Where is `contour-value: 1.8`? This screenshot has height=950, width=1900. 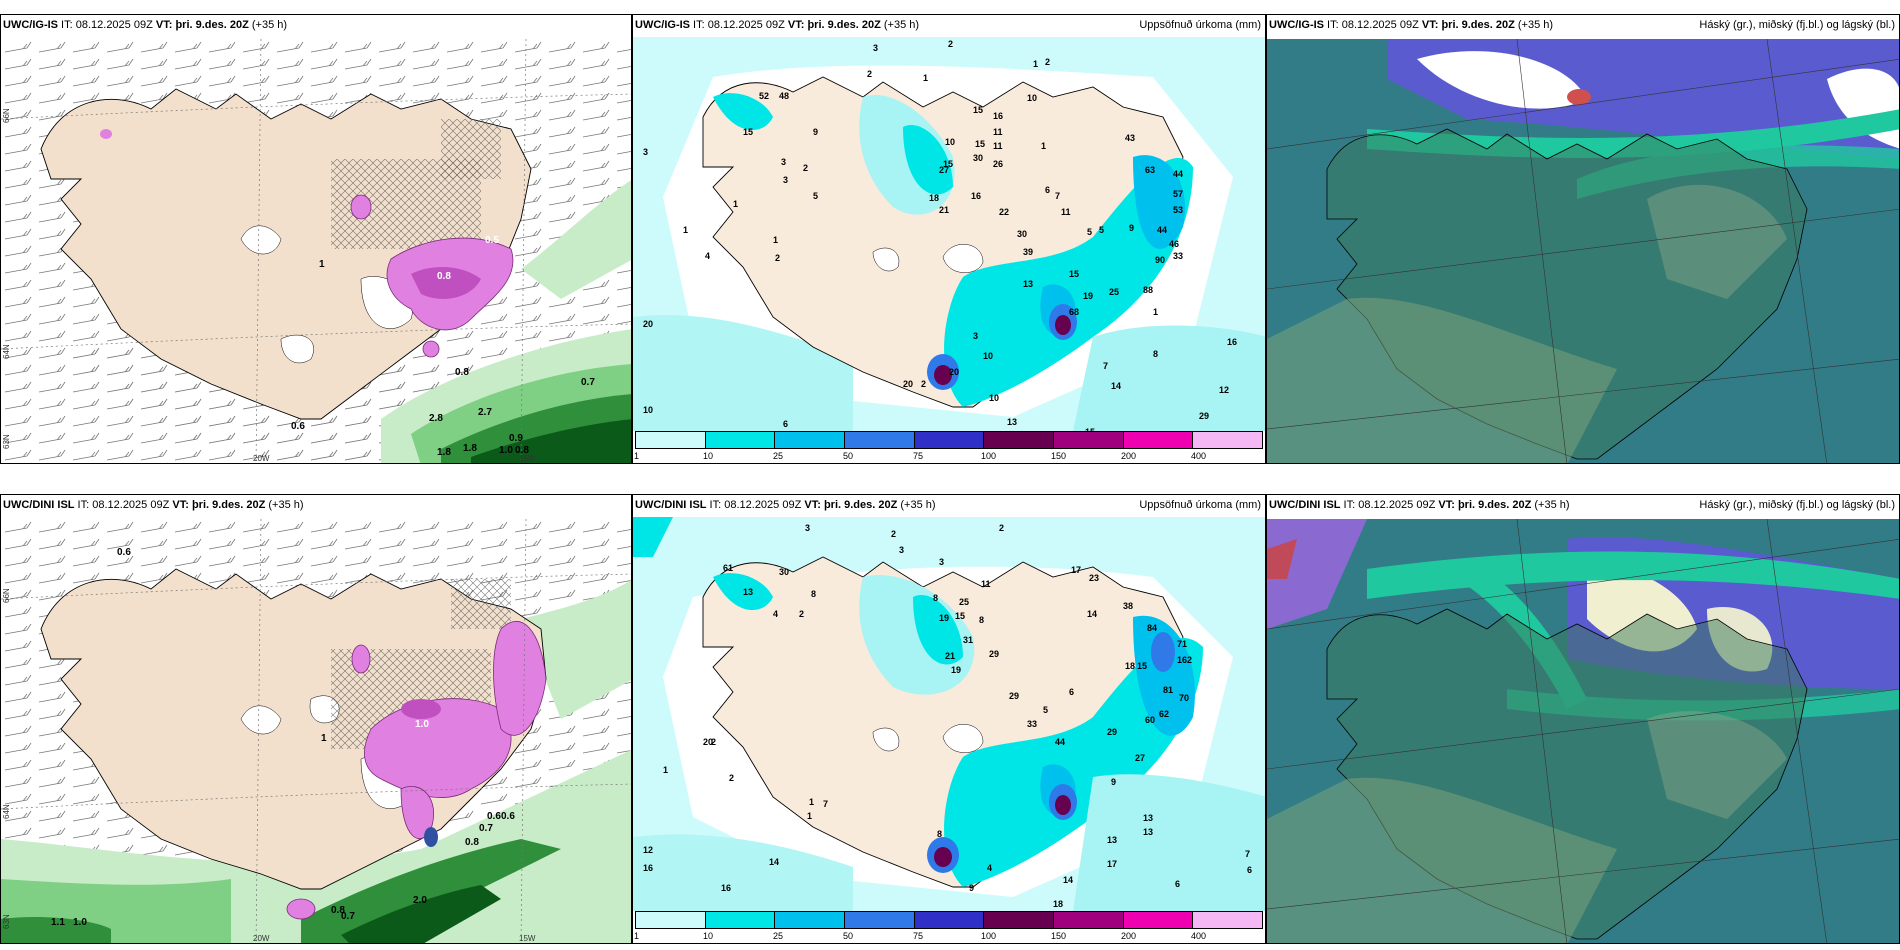 contour-value: 1.8 is located at coordinates (470, 448).